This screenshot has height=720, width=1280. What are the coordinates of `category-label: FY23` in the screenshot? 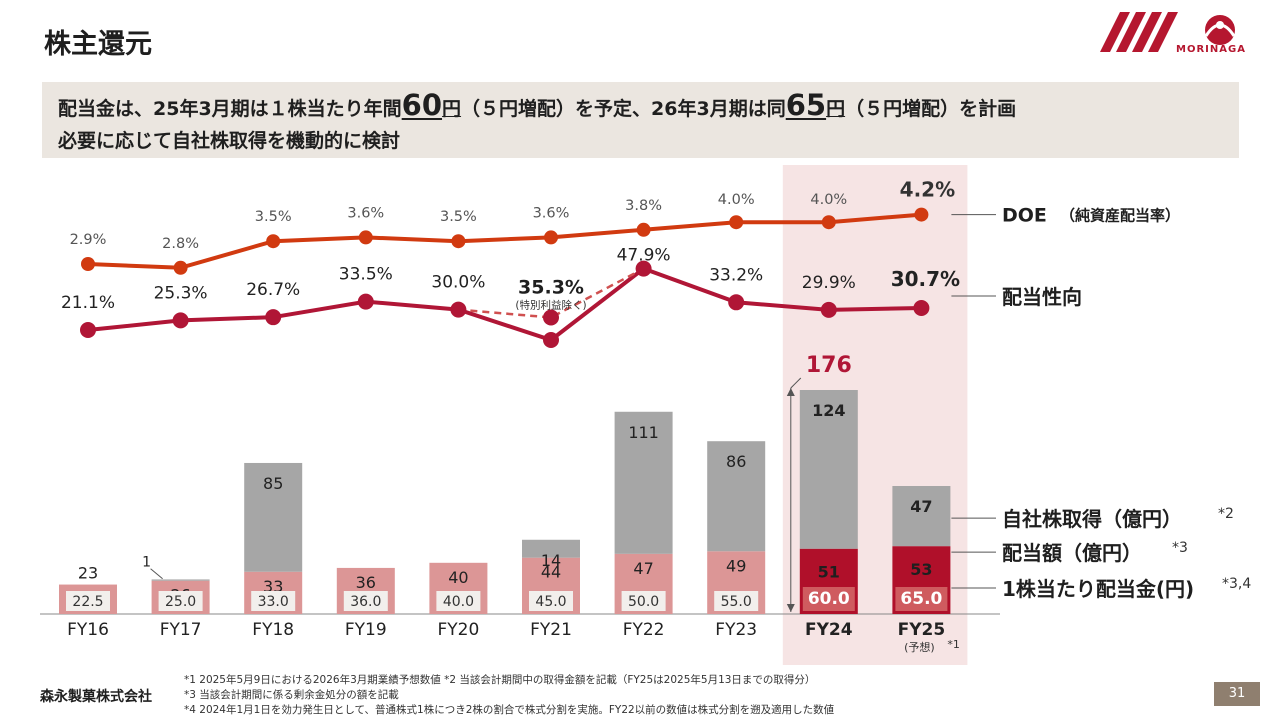 It's located at (736, 630).